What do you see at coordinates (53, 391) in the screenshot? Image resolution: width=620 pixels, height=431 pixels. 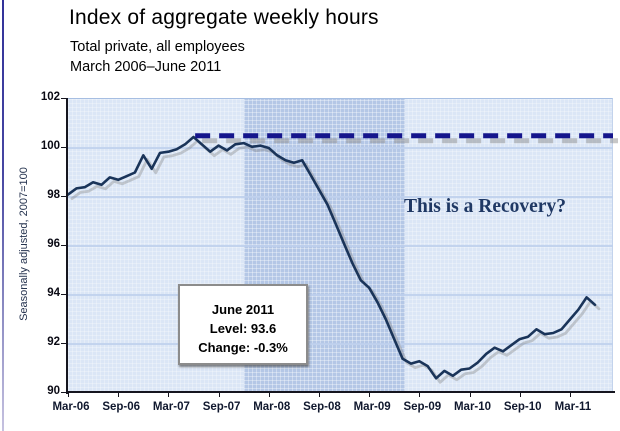 I see `y-tick-label: 90` at bounding box center [53, 391].